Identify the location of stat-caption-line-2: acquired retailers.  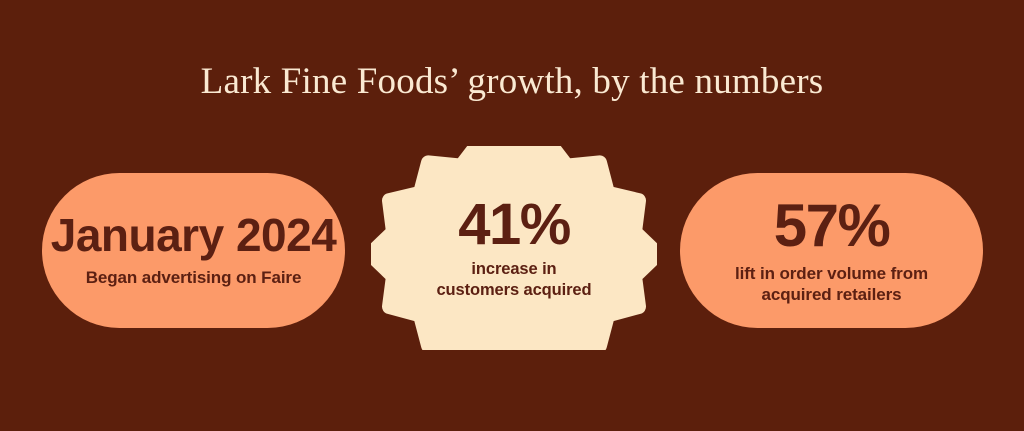
(831, 294).